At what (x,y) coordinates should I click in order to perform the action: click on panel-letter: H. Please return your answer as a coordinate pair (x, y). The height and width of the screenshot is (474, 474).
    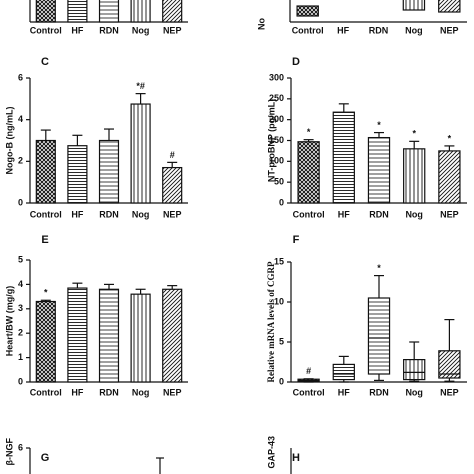
    Looking at the image, I should click on (296, 458).